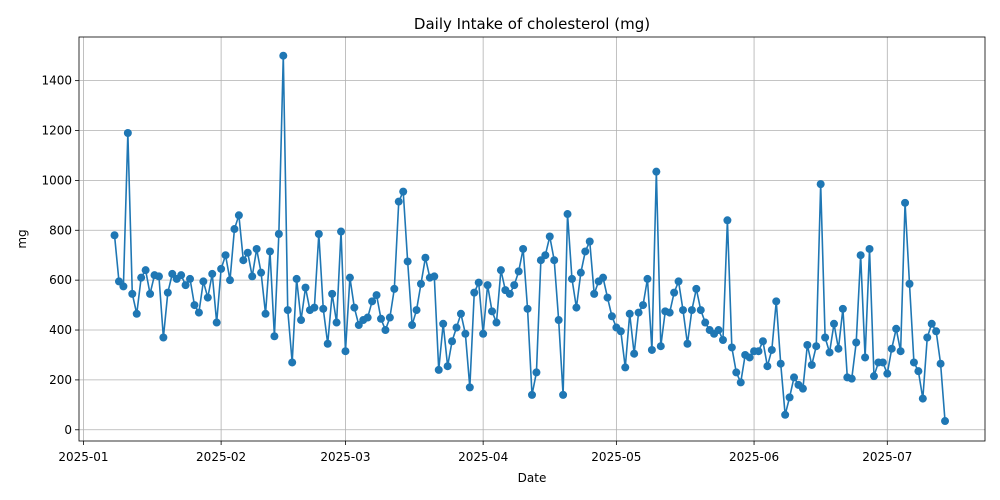 The image size is (1000, 500). Describe the element at coordinates (532, 24) in the screenshot. I see `chart-title: Daily Intake of cholesterol (mg)` at that location.